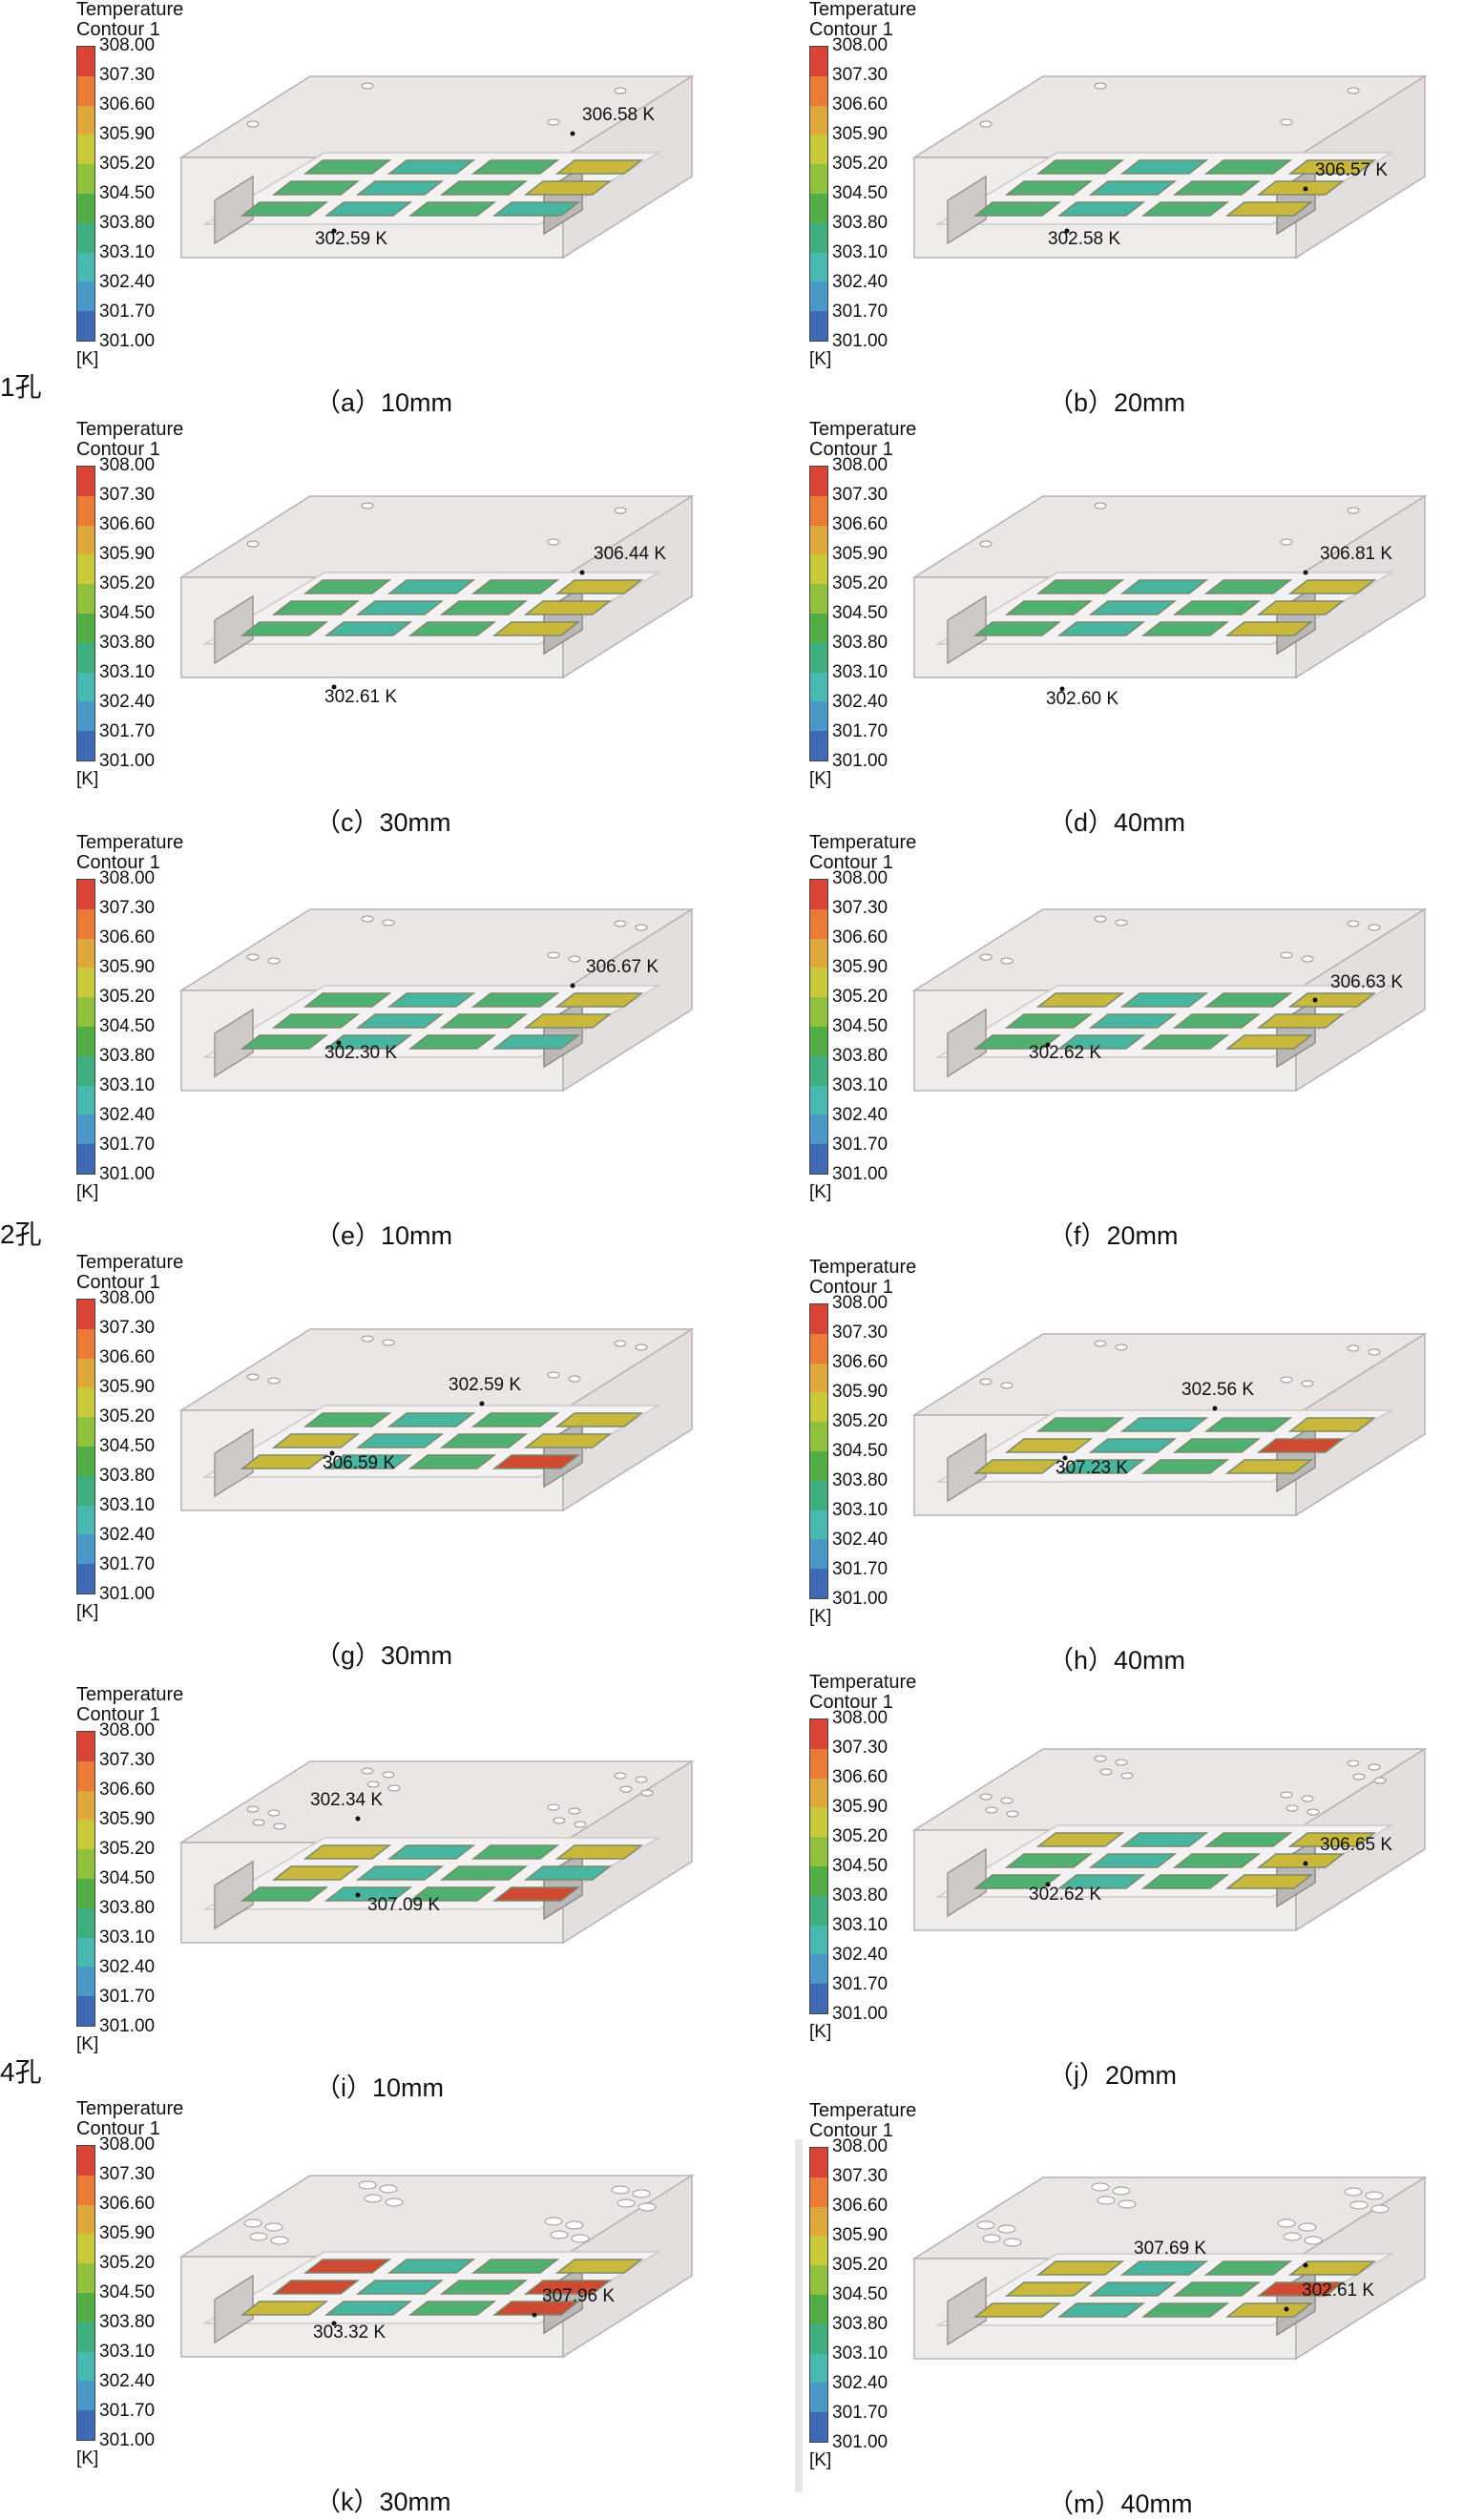 This screenshot has height=2520, width=1463. What do you see at coordinates (346, 1800) in the screenshot?
I see `min-temperature-label: 302.34 K` at bounding box center [346, 1800].